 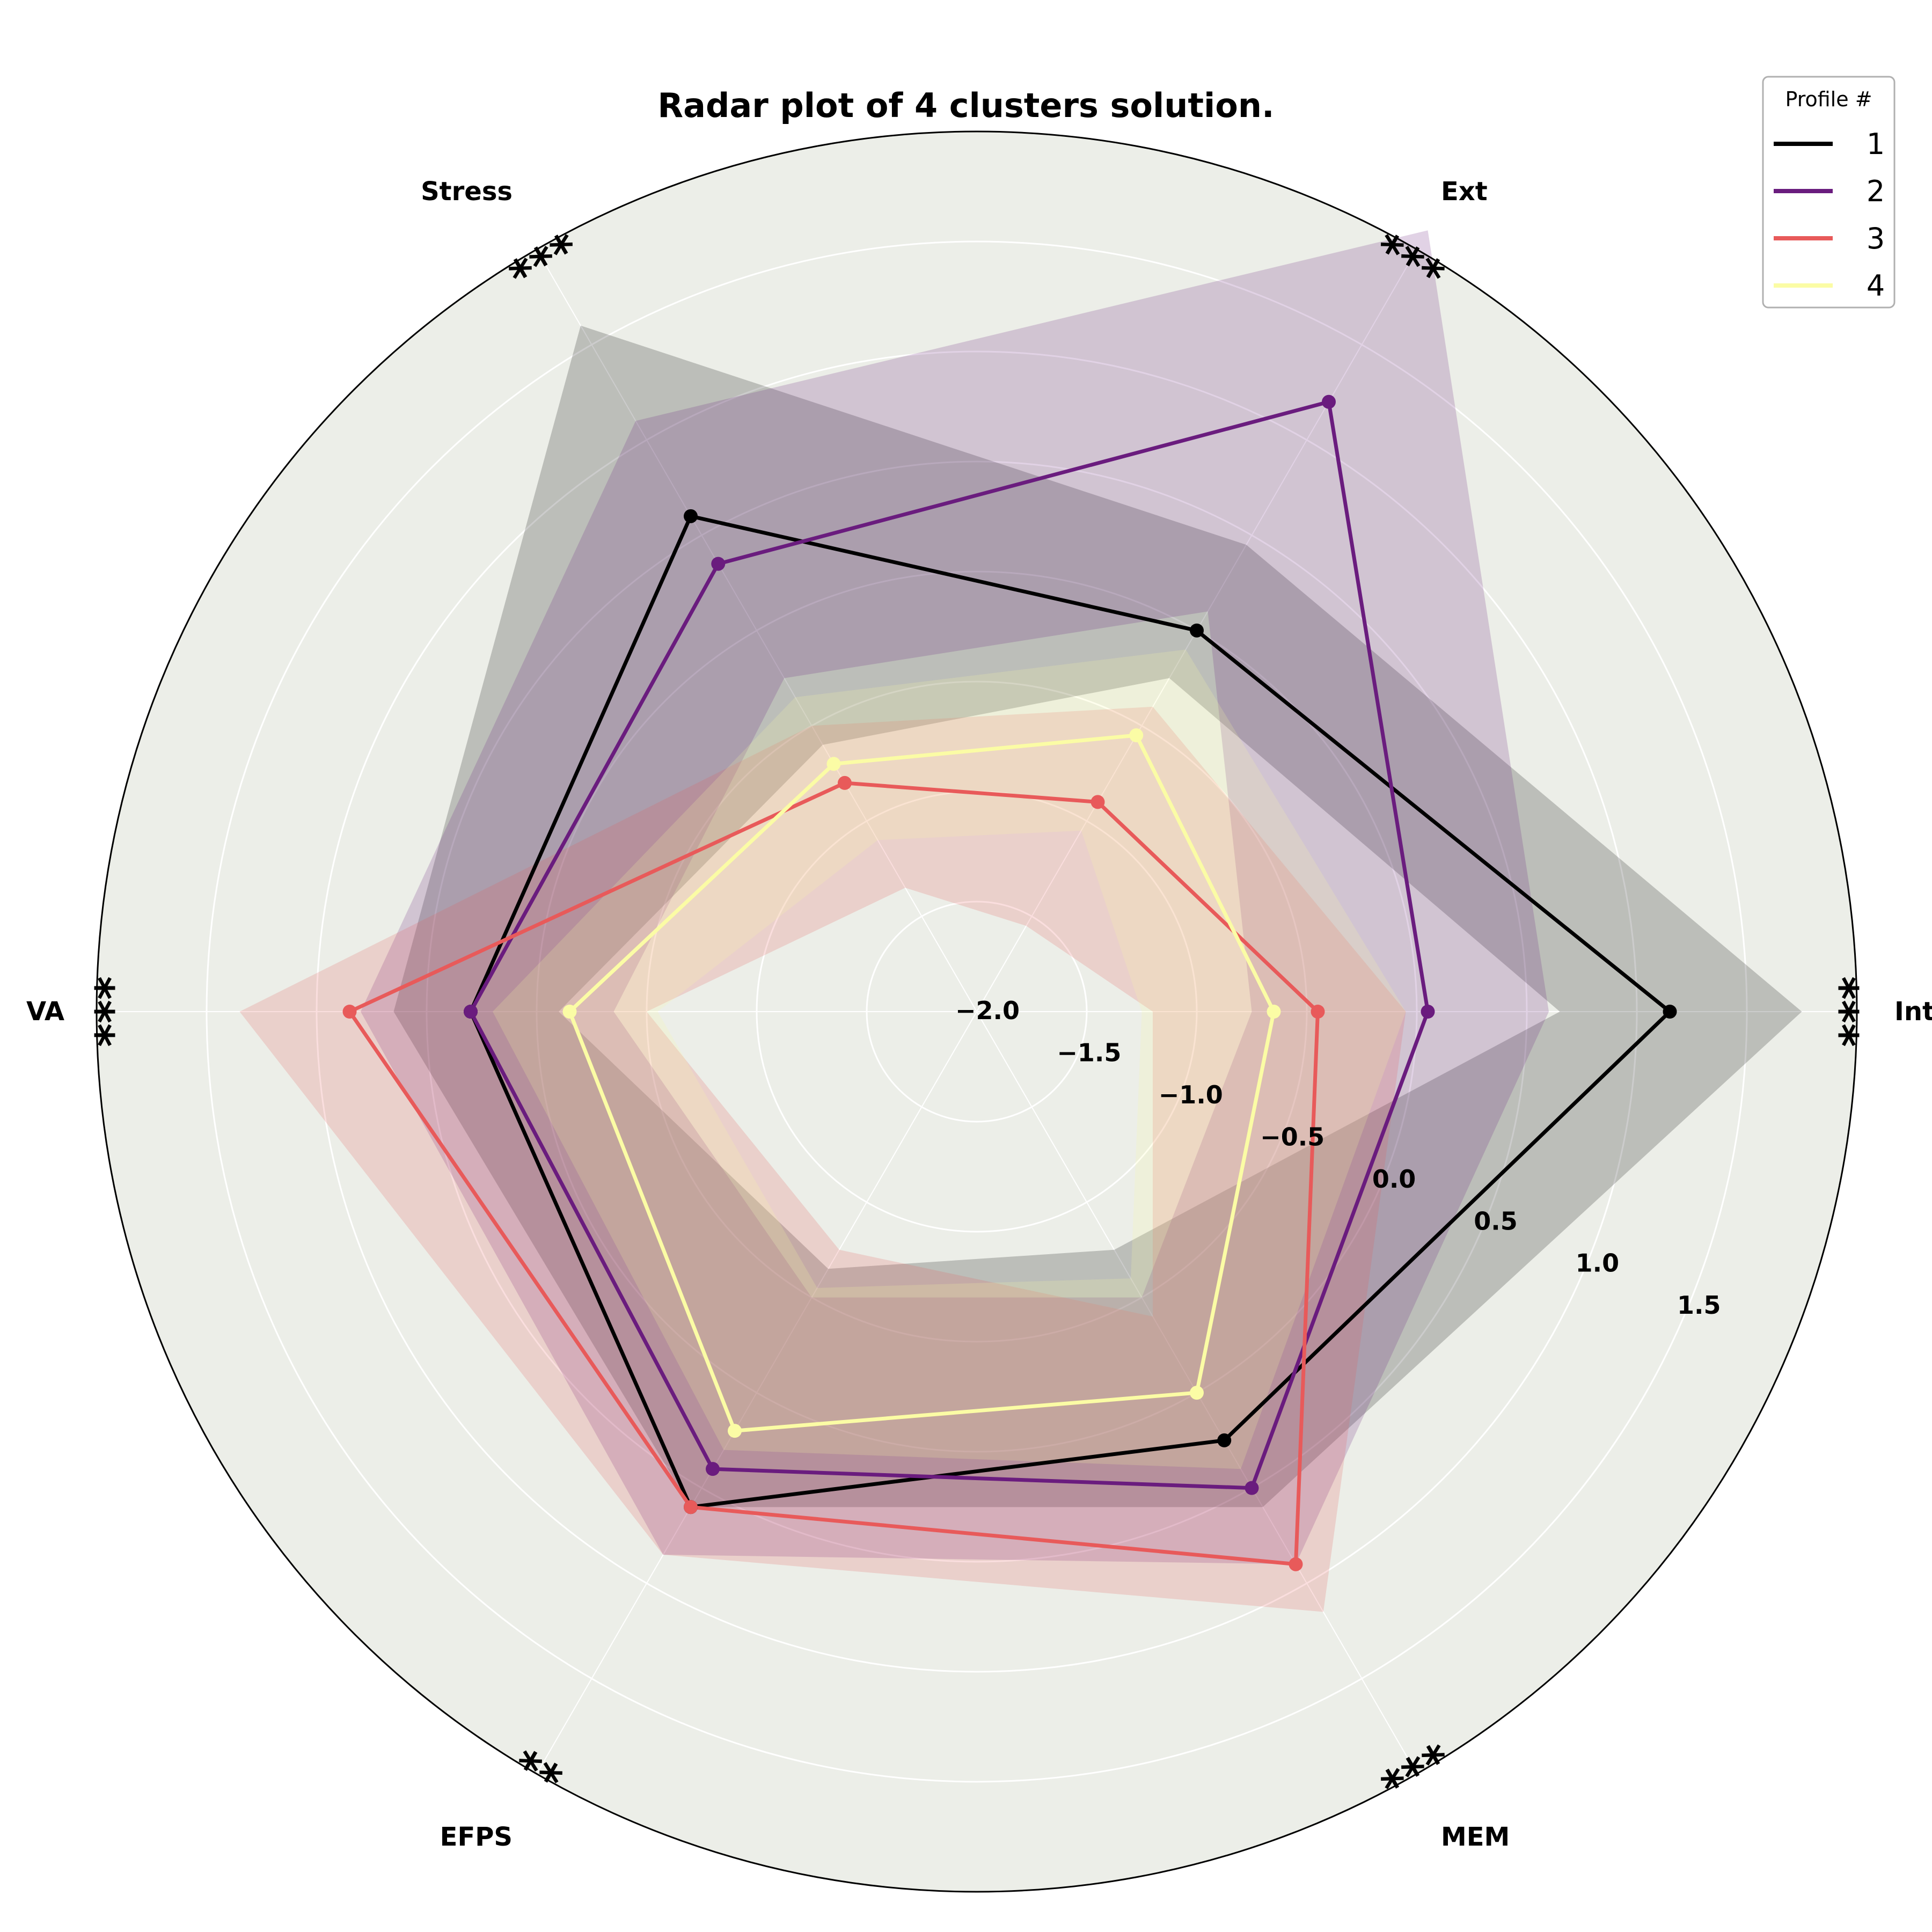 I want to click on significance-int: ***, so click(x=1841, y=1011).